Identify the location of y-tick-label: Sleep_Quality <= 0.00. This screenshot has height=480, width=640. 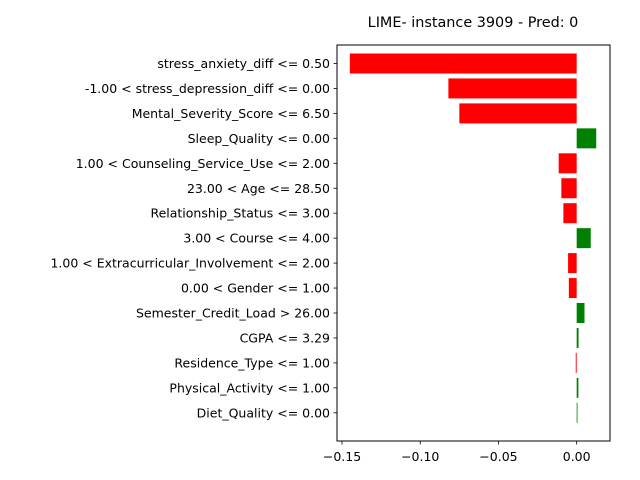
(259, 138).